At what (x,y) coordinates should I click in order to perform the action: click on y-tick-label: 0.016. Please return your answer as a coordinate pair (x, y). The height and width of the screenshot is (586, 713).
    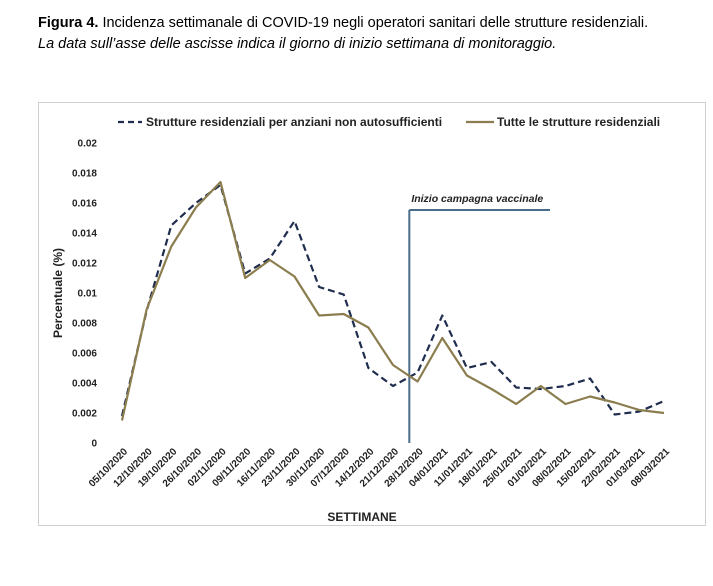
    Looking at the image, I should click on (84, 204).